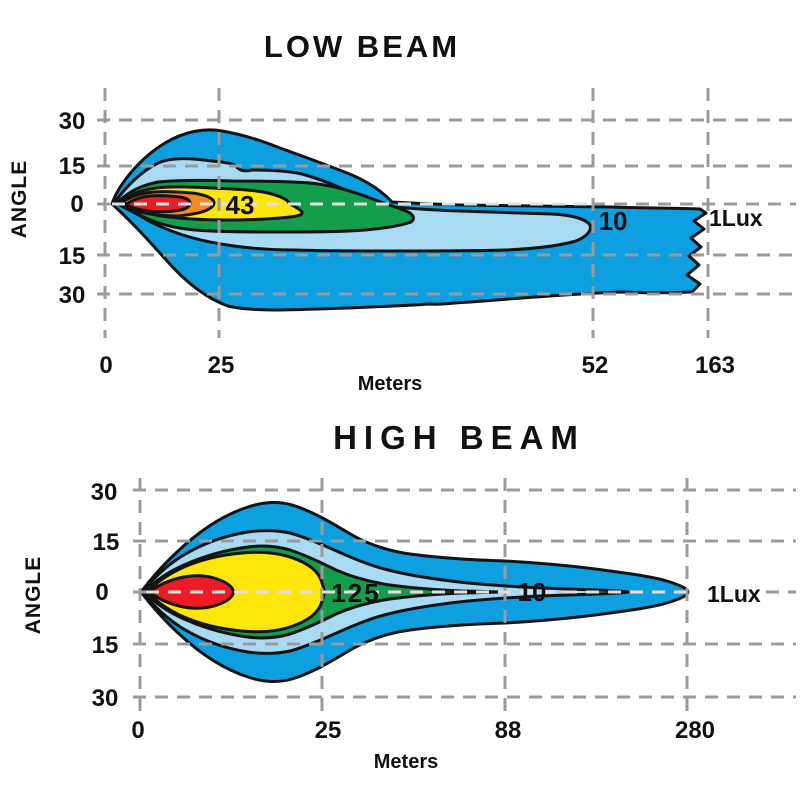 Image resolution: width=800 pixels, height=800 pixels. What do you see at coordinates (736, 218) in the screenshot?
I see `low-contour-label-1lux: 1Lux` at bounding box center [736, 218].